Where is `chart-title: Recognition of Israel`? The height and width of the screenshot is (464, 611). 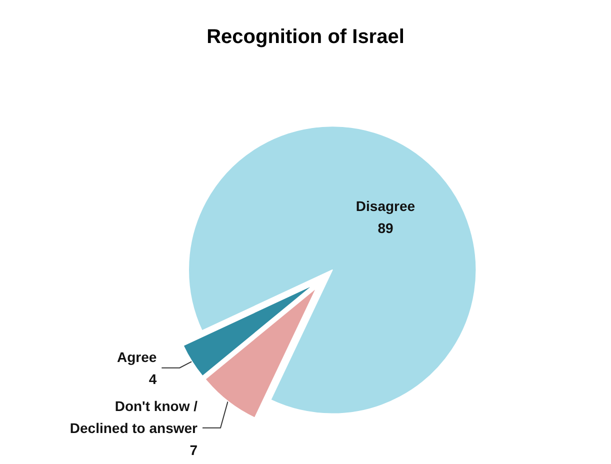 chart-title: Recognition of Israel is located at coordinates (305, 37).